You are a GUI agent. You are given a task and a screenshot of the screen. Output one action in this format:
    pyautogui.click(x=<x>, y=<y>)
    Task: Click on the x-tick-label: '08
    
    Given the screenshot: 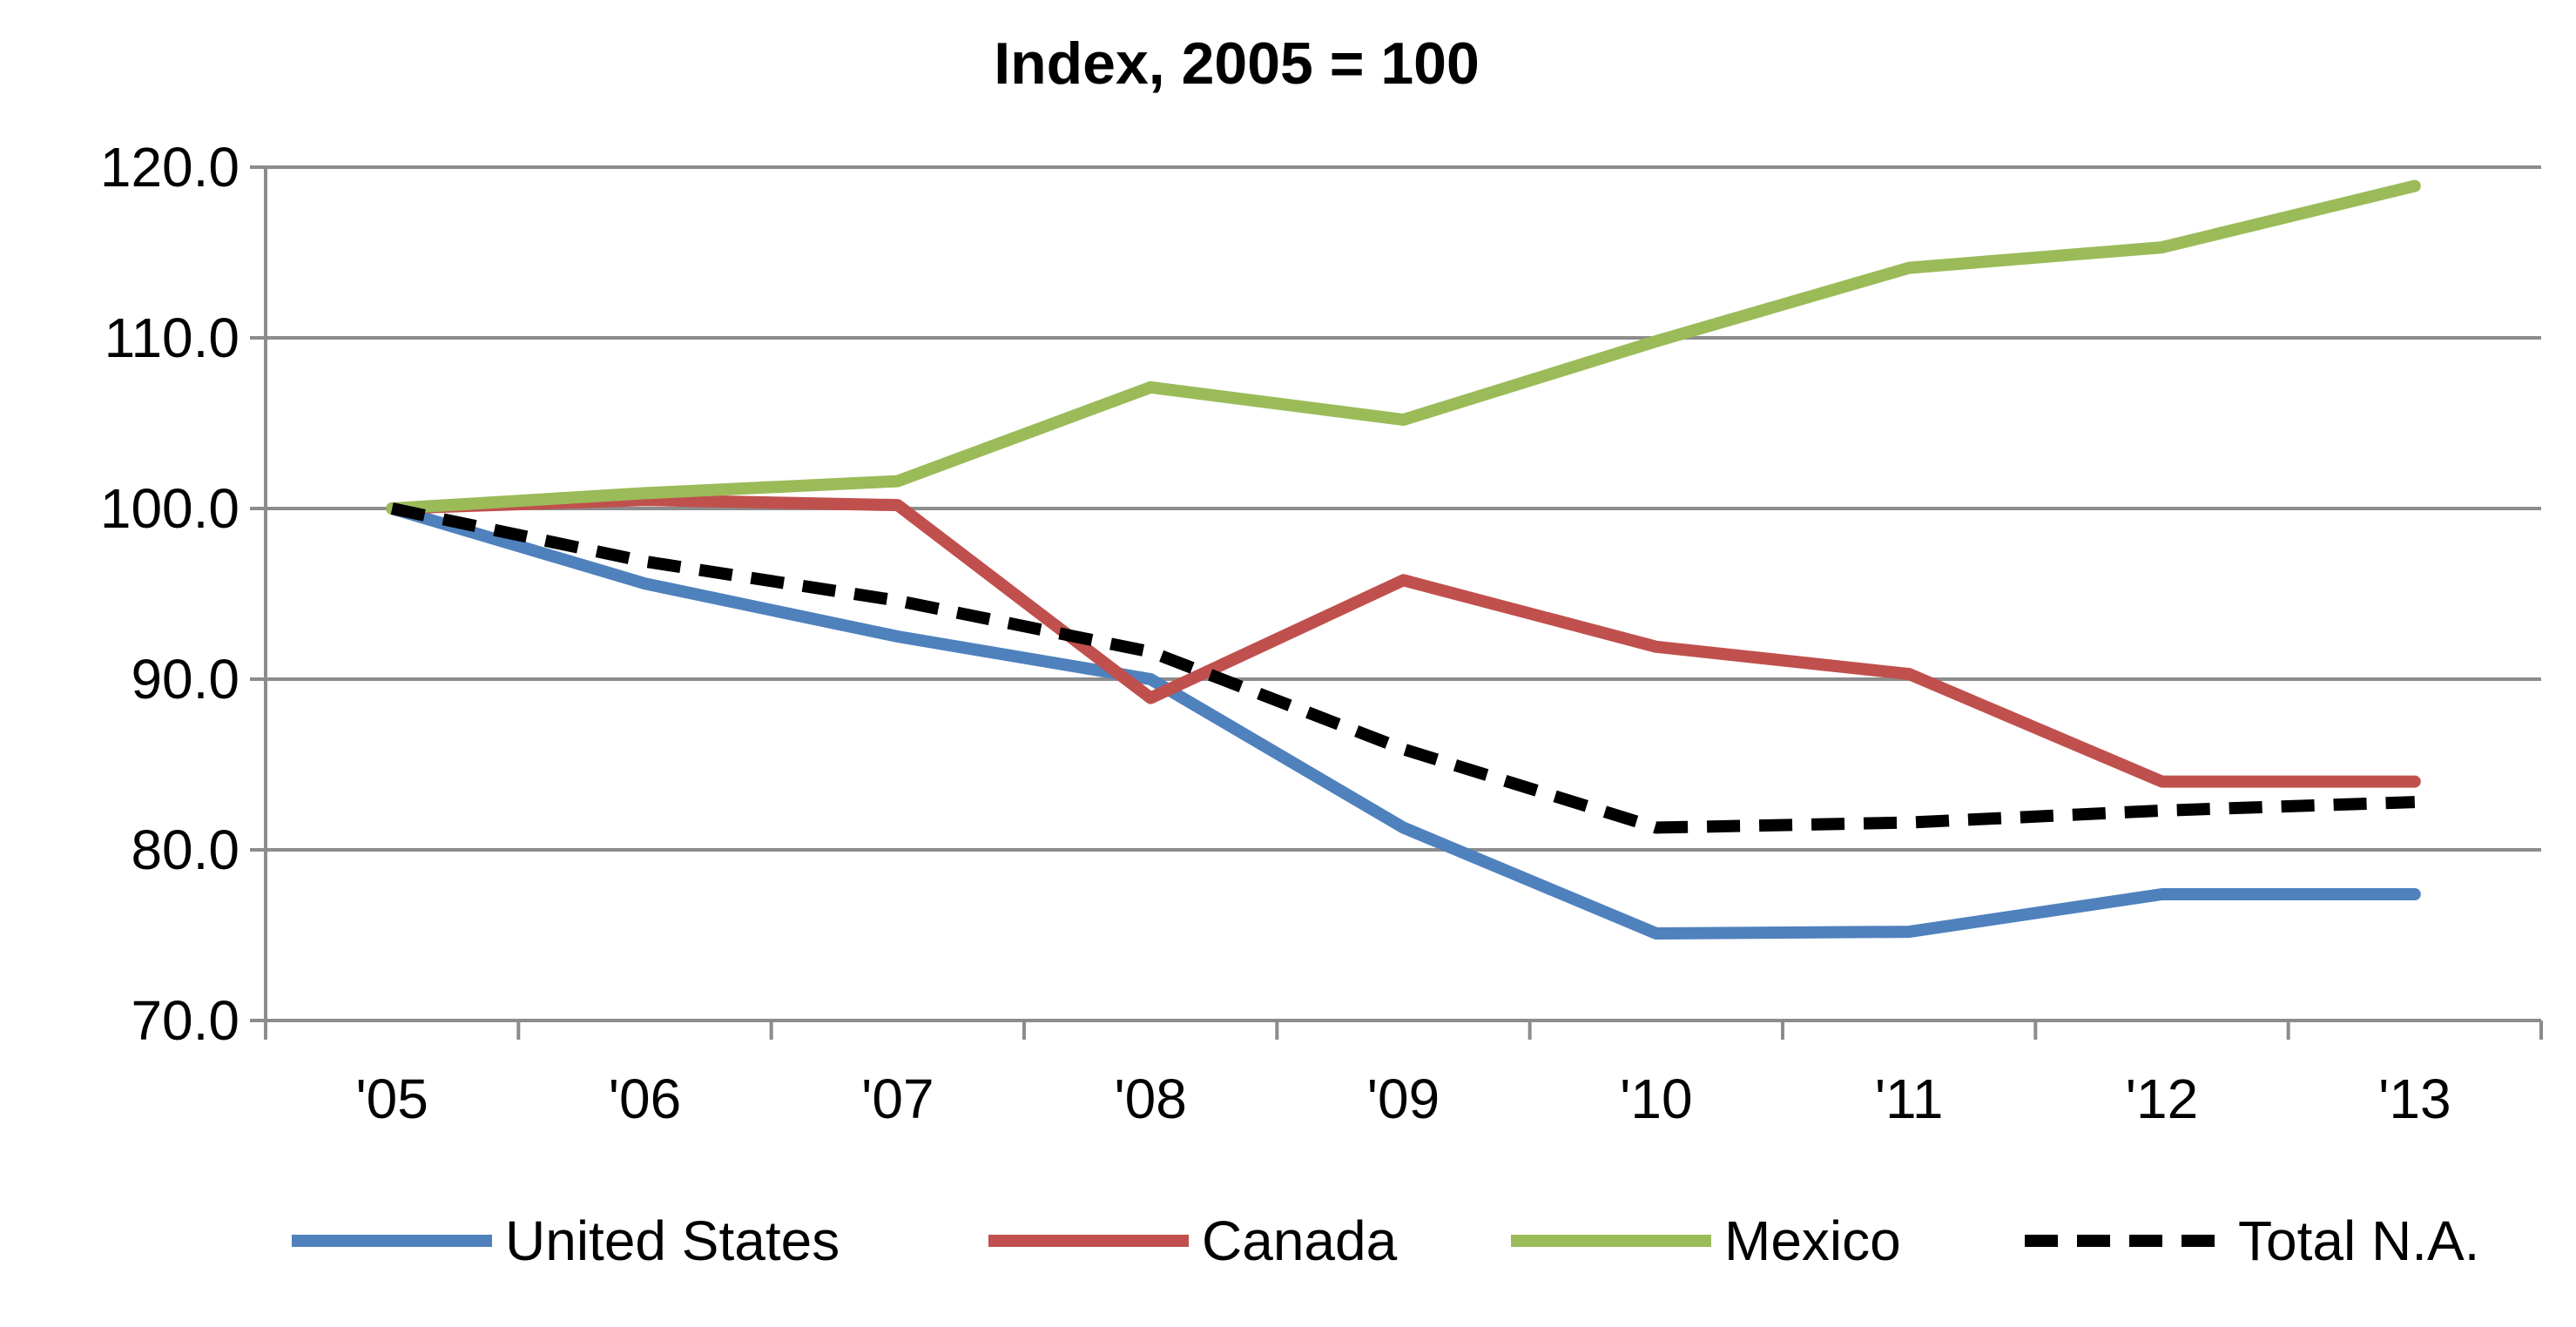 What is the action you would take?
    pyautogui.click(x=1150, y=1099)
    